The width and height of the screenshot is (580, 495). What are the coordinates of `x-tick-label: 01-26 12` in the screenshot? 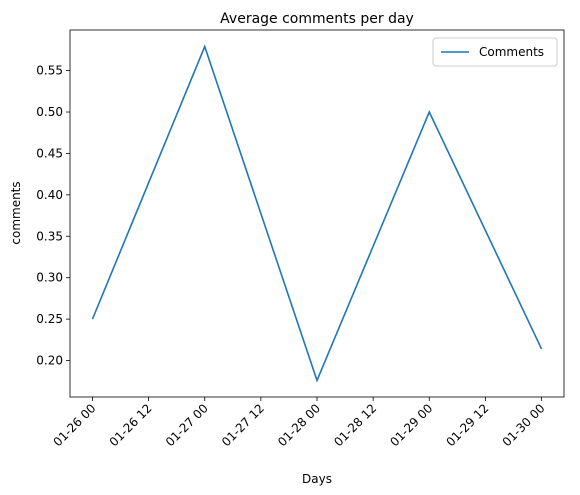 It's located at (131, 425).